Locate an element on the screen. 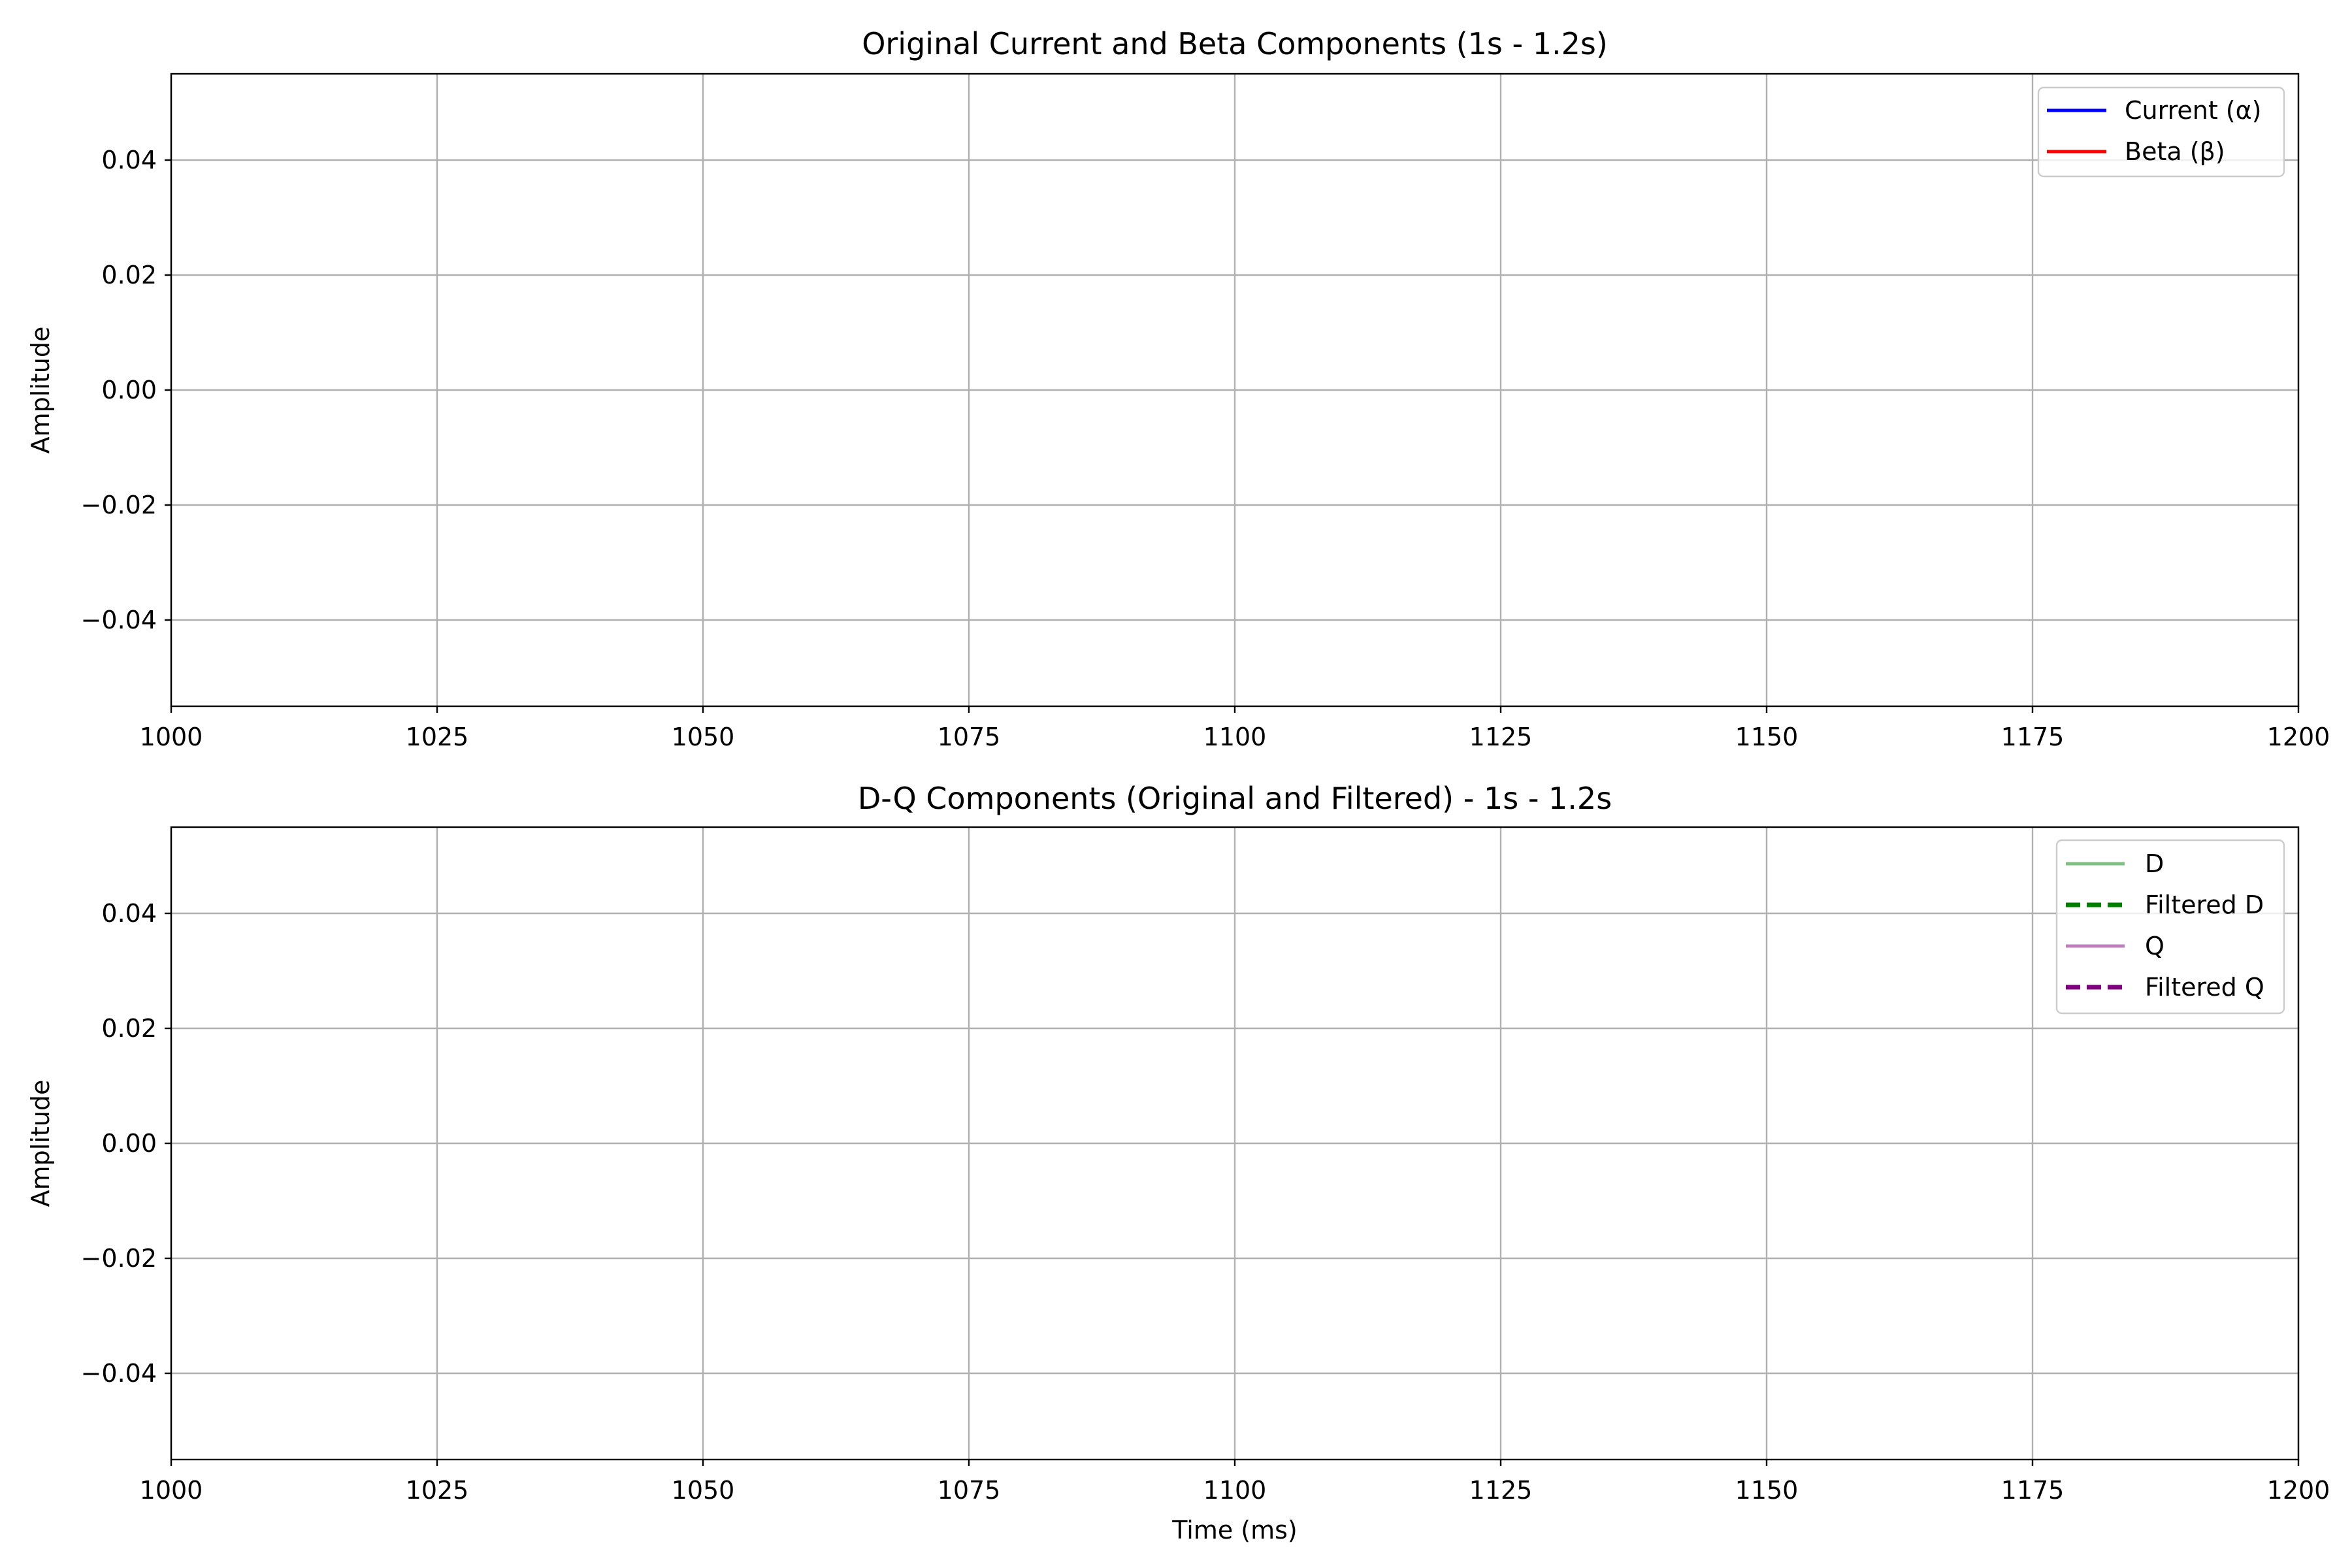 Image resolution: width=2352 pixels, height=1568 pixels. chart-top-x-tick-label: 1125 is located at coordinates (1501, 737).